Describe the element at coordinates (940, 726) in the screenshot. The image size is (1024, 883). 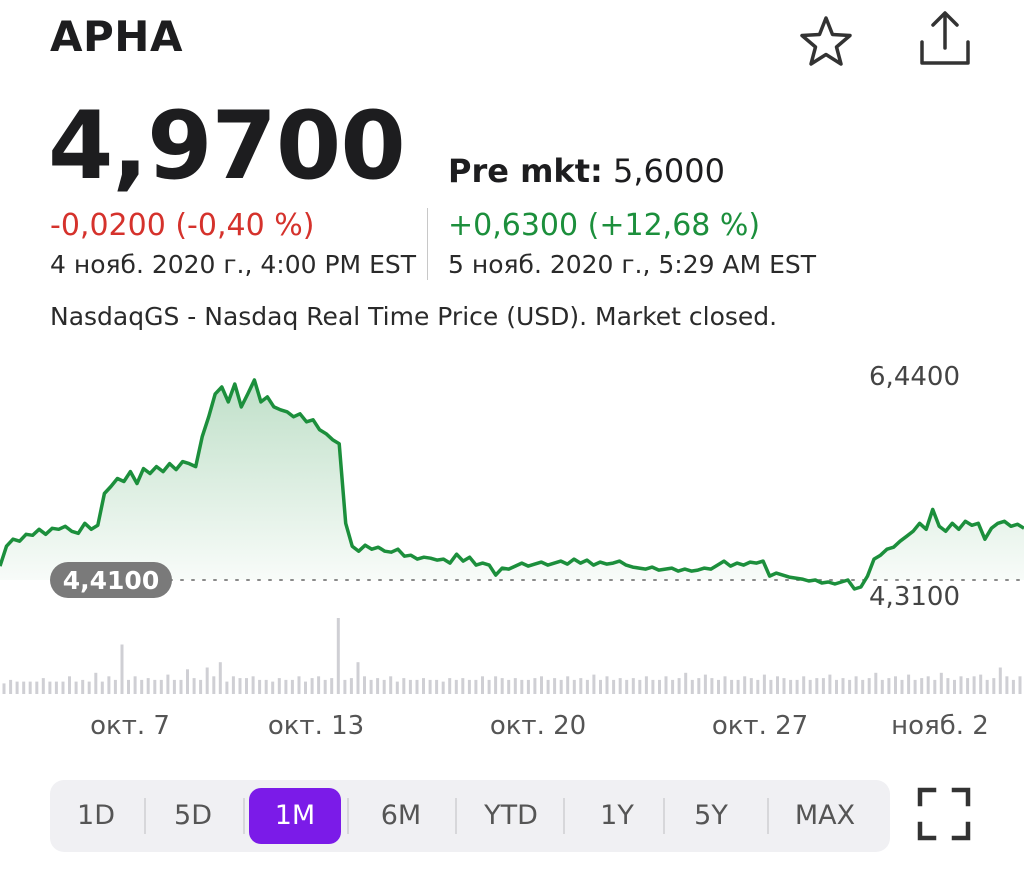
I see `x-tick-label: нояб. 2` at that location.